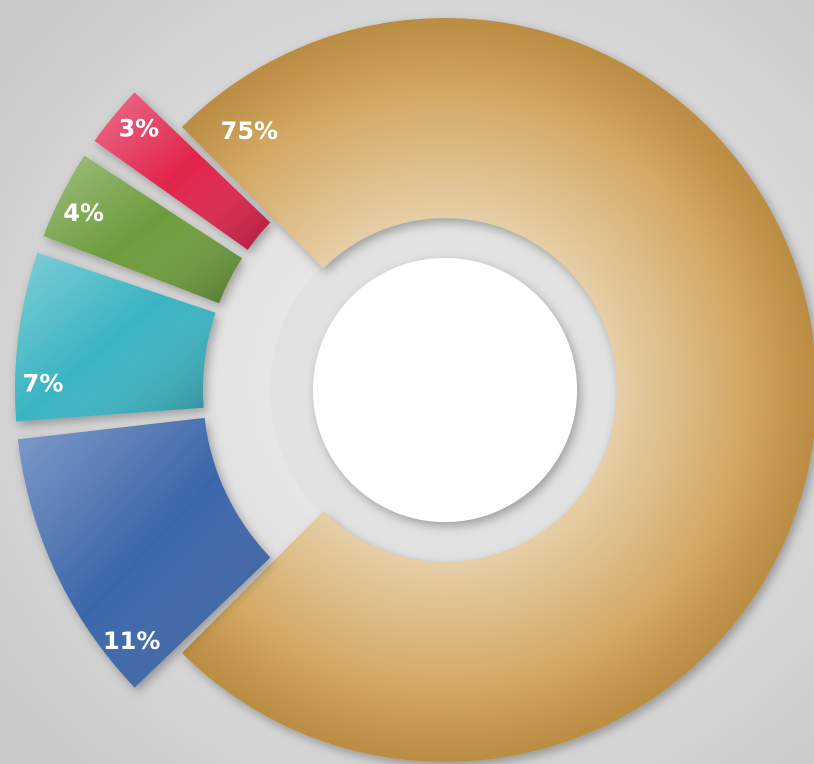 Image resolution: width=814 pixels, height=764 pixels. Describe the element at coordinates (445, 390) in the screenshot. I see `inner-hole` at that location.